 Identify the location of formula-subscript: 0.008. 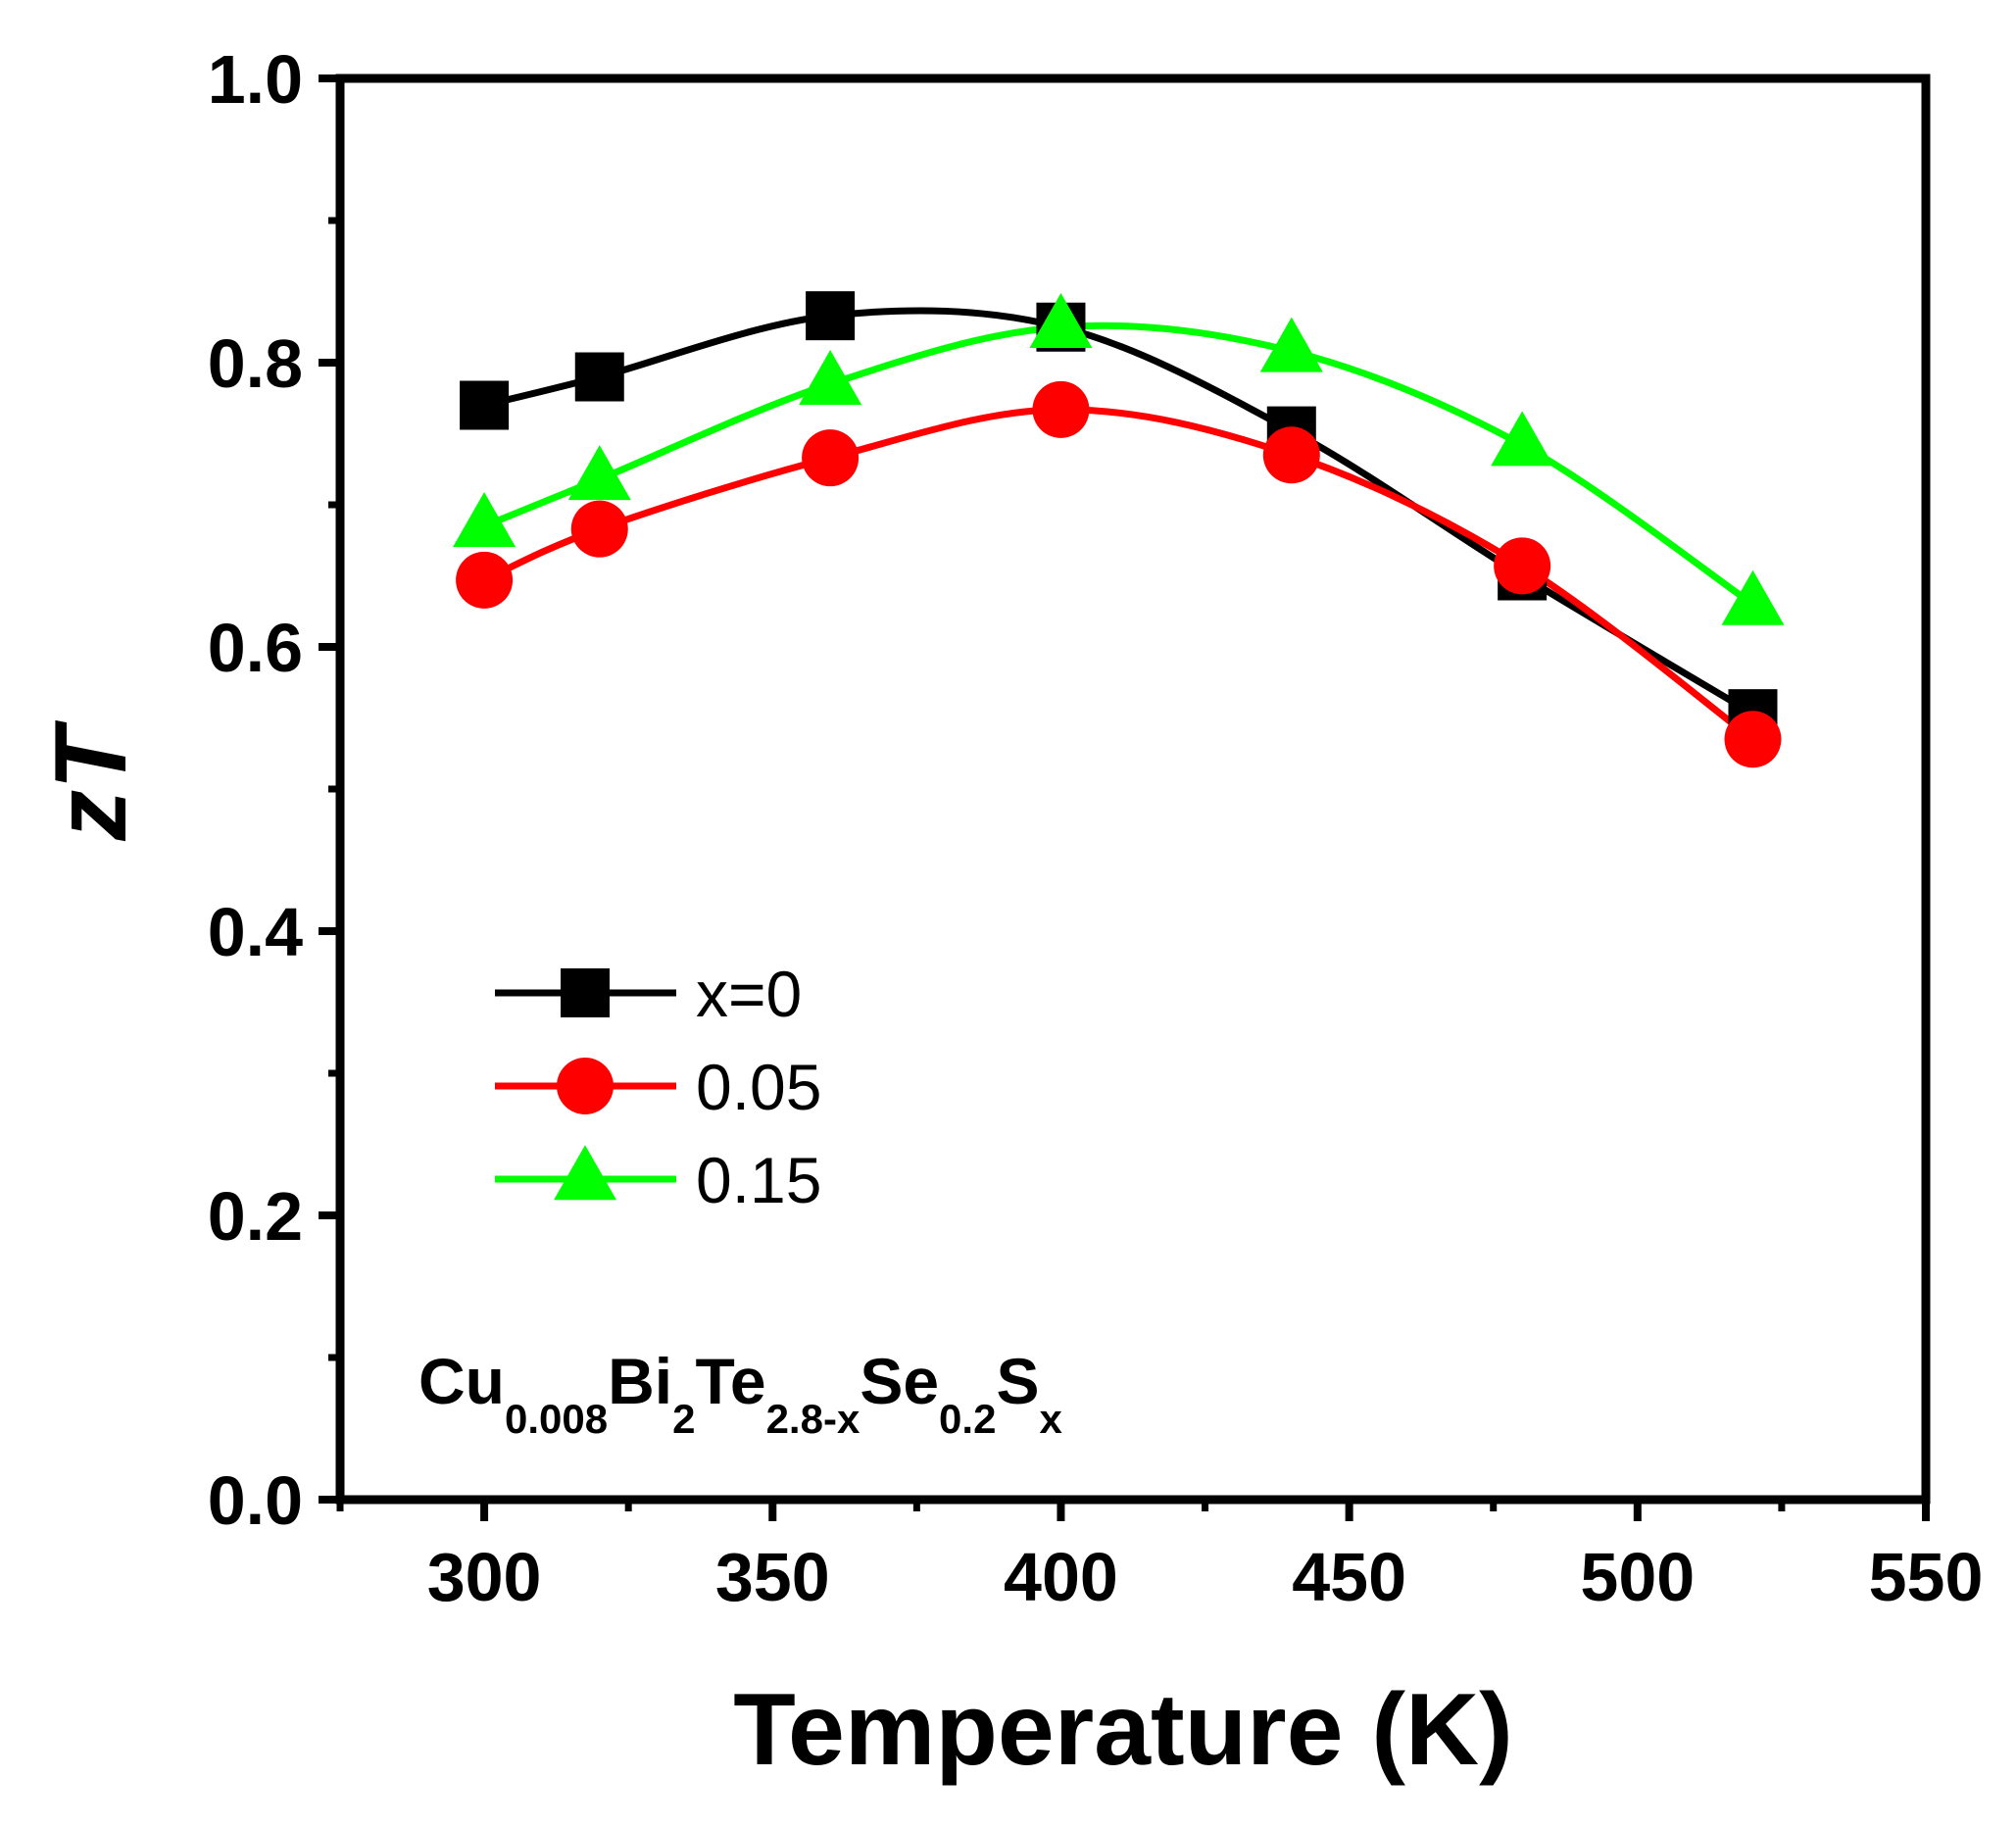
(556, 1419).